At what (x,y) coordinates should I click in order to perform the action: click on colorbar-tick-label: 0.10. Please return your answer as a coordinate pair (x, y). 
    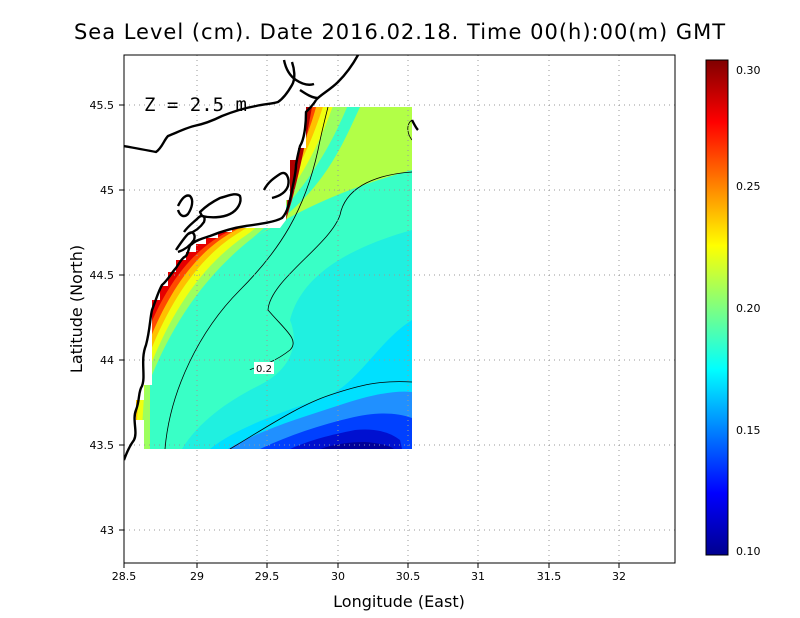
    Looking at the image, I should click on (748, 551).